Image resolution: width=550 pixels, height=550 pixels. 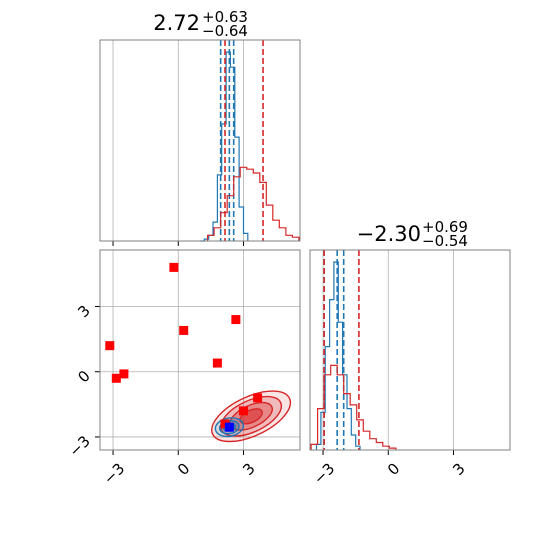 I want to click on hist-y-title-plus: +0.69, so click(x=445, y=227).